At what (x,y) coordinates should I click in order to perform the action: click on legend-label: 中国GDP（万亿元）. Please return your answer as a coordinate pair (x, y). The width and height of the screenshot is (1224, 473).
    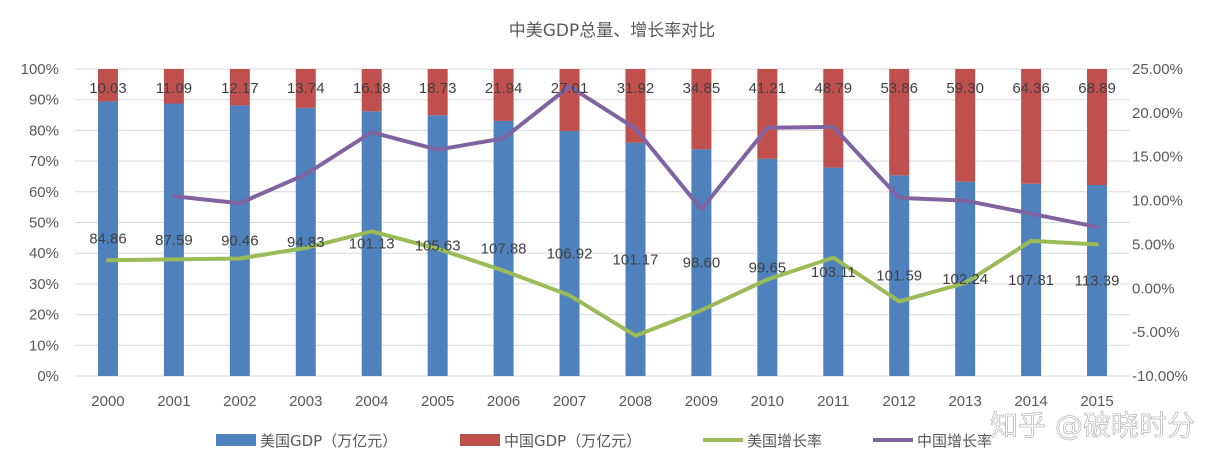
    Looking at the image, I should click on (572, 441).